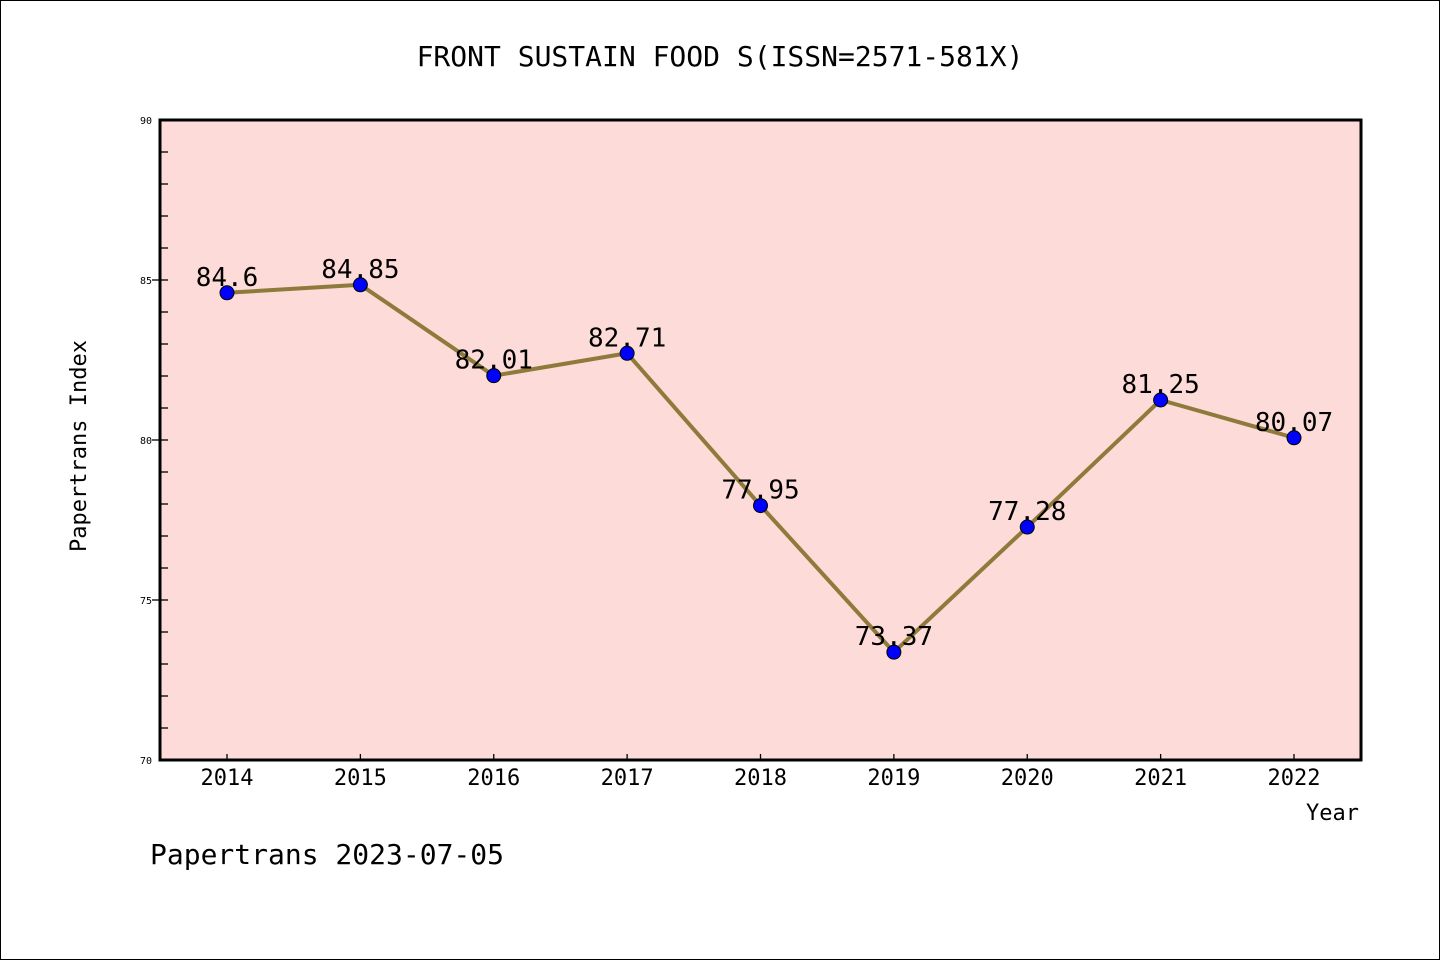 This screenshot has width=1440, height=960. Describe the element at coordinates (493, 778) in the screenshot. I see `x-tick-label: 2016` at that location.